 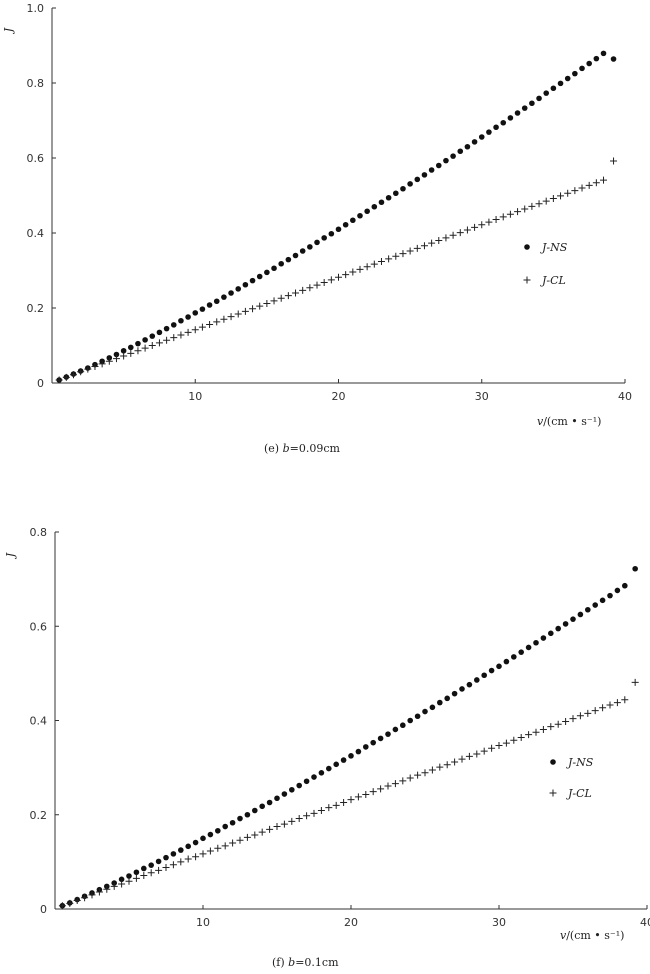 I want to click on x-axis-title-unit: /(cm • s⁻¹), so click(x=572, y=421).